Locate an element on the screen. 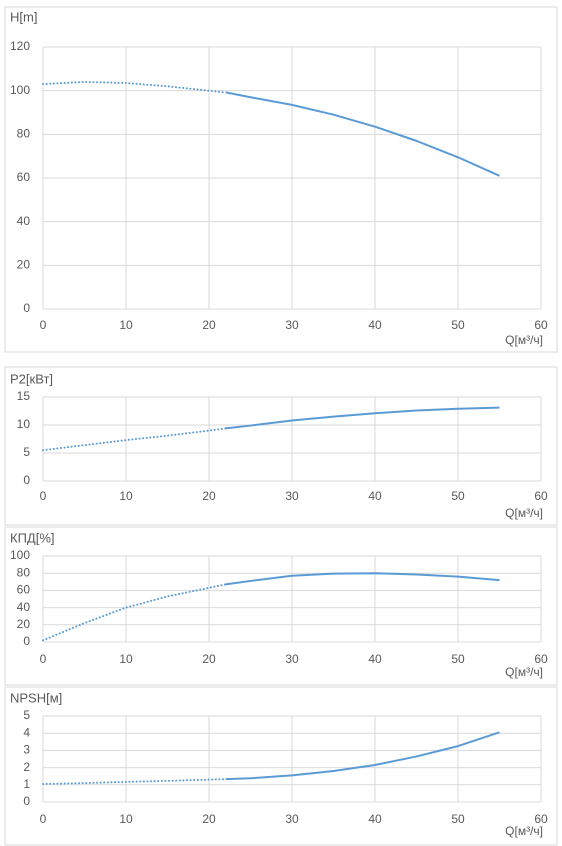 This screenshot has width=562, height=846. y-axis-title: КПД[%] is located at coordinates (32, 537).